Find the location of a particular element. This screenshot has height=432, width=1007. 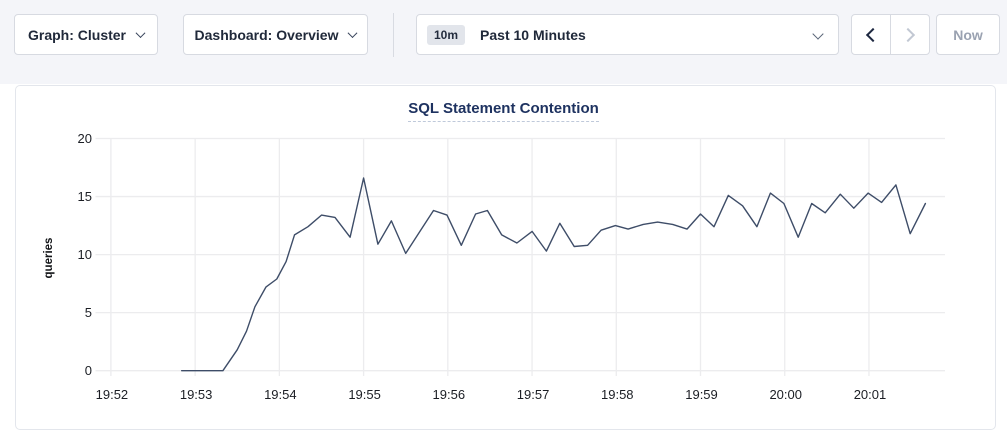

y-axis-label: queries is located at coordinates (49, 258).